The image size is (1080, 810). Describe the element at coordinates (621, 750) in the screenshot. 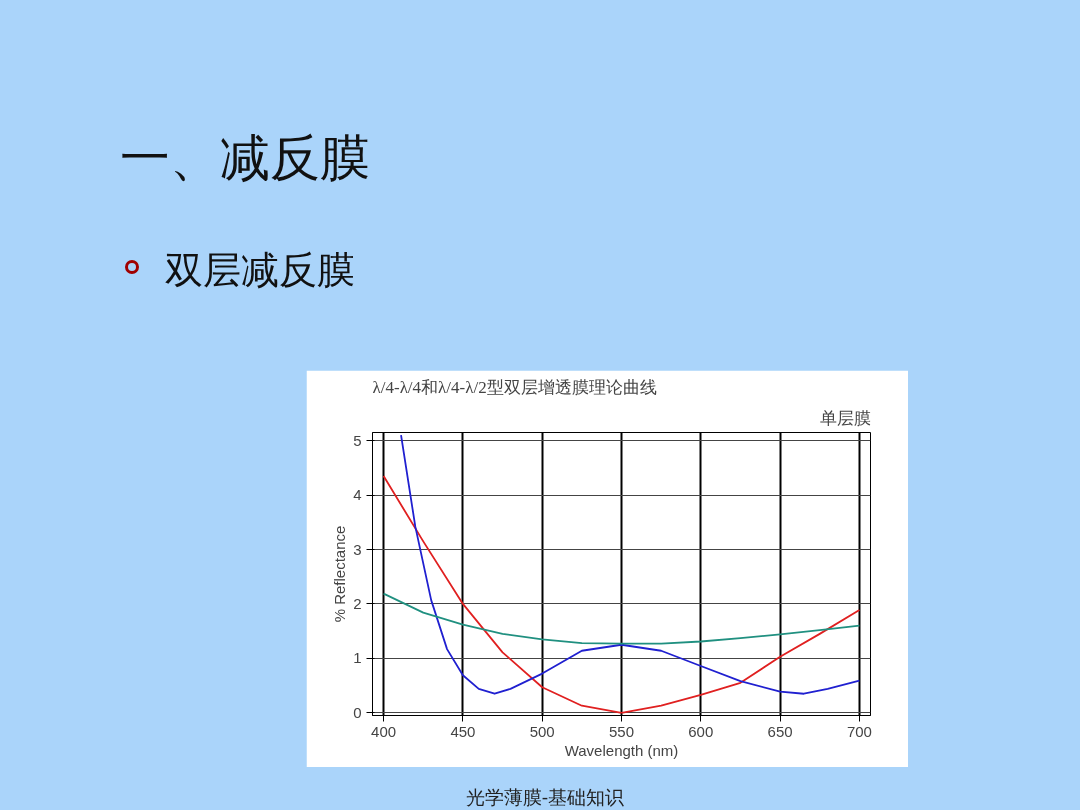

I see `x-axis-title: Wavelength (nm)` at that location.